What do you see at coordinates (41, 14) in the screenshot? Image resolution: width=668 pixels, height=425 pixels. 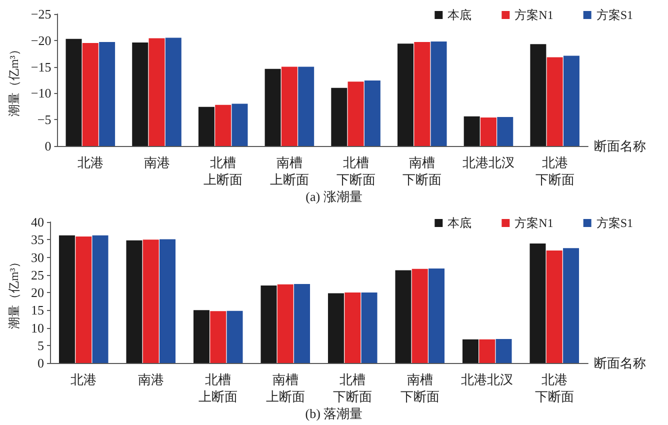 I see `y-tick-label: −25` at bounding box center [41, 14].